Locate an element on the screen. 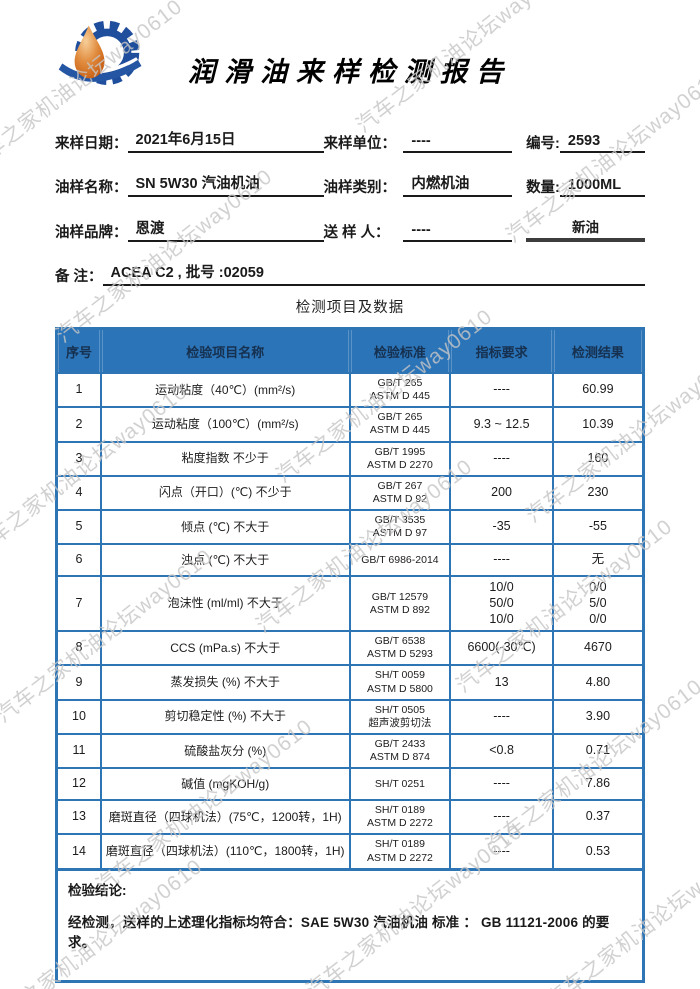  name-cell: 磨斑直径（四球机法）(110℃，1800转，1H) is located at coordinates (225, 852).